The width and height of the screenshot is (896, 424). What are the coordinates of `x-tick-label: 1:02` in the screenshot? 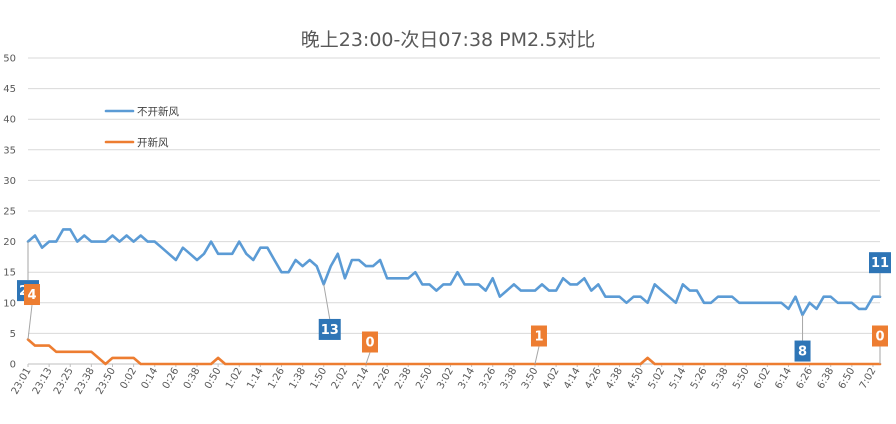 It's located at (234, 378).